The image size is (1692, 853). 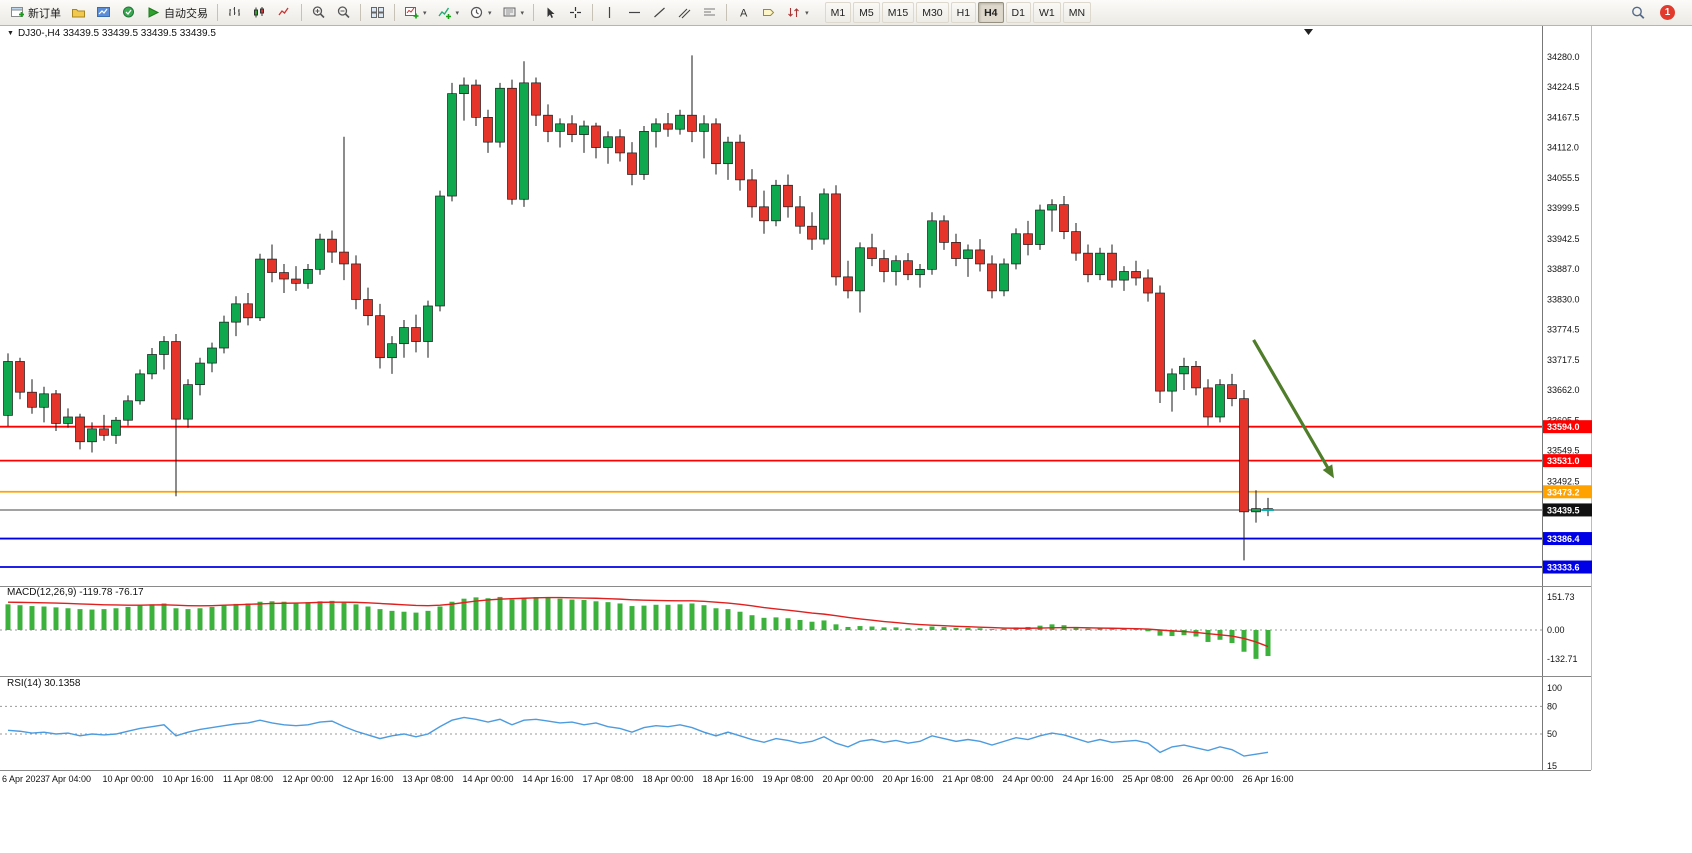 What do you see at coordinates (284, 12) in the screenshot?
I see `line-chart-button` at bounding box center [284, 12].